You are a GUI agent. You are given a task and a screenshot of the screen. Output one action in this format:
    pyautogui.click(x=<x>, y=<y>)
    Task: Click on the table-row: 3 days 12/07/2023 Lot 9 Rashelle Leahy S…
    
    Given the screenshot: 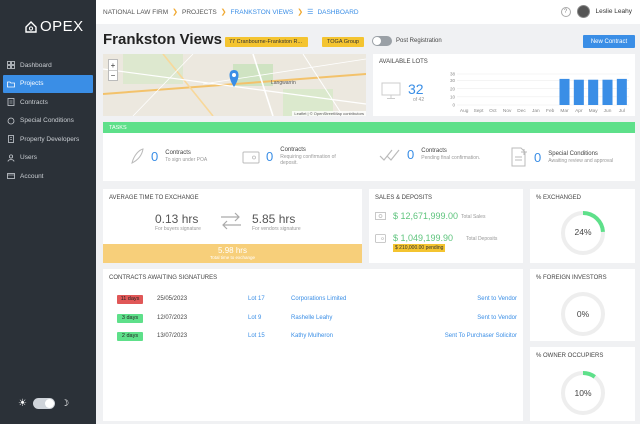 What is the action you would take?
    pyautogui.click(x=317, y=318)
    